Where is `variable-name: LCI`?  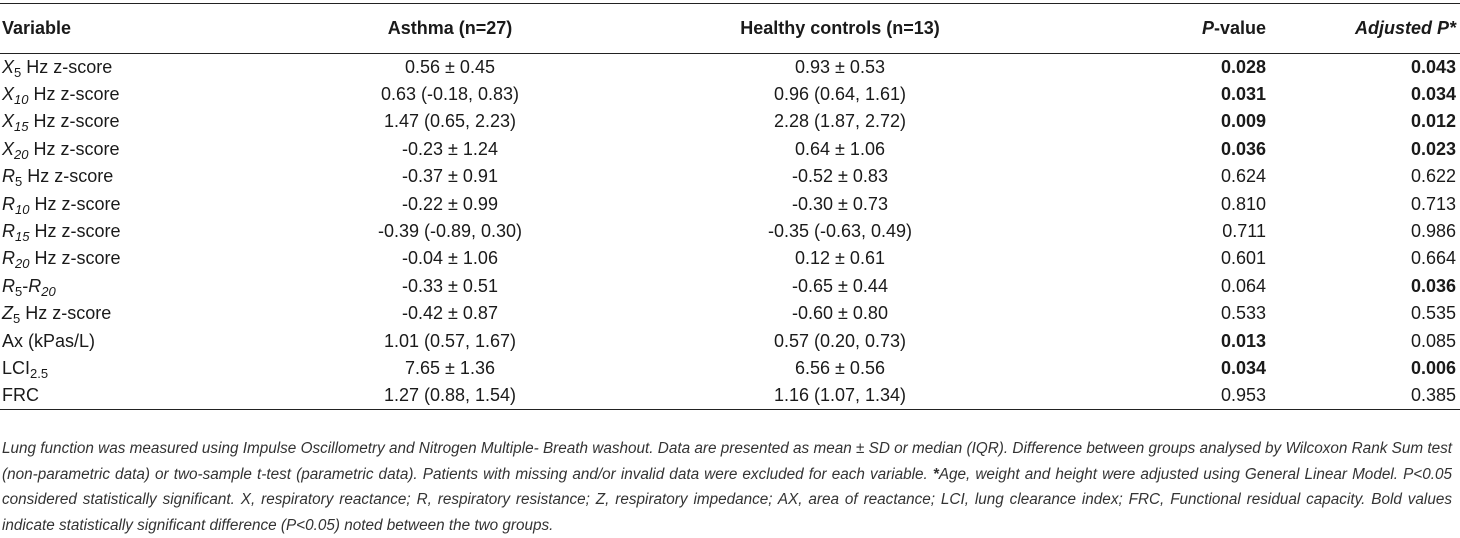 variable-name: LCI is located at coordinates (16, 367).